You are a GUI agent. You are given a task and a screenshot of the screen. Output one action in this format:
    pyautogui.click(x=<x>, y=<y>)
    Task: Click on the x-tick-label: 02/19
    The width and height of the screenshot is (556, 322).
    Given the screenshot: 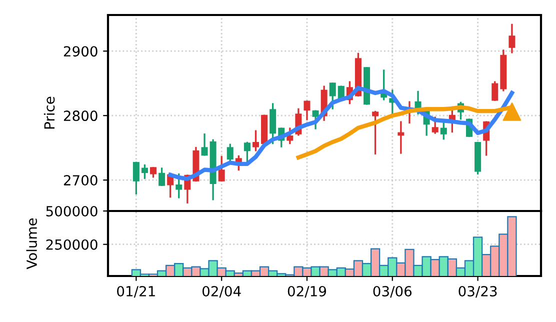 What is the action you would take?
    pyautogui.click(x=307, y=292)
    